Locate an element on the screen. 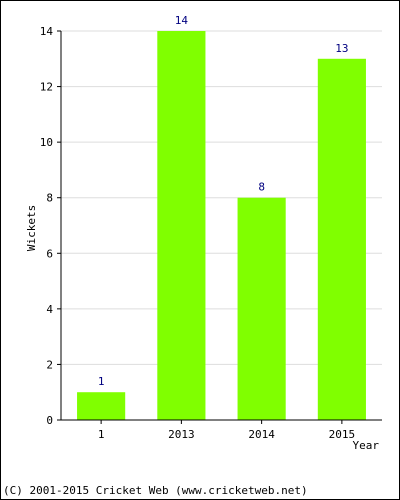 The image size is (400, 500). y-tick-label: 10 is located at coordinates (46, 142).